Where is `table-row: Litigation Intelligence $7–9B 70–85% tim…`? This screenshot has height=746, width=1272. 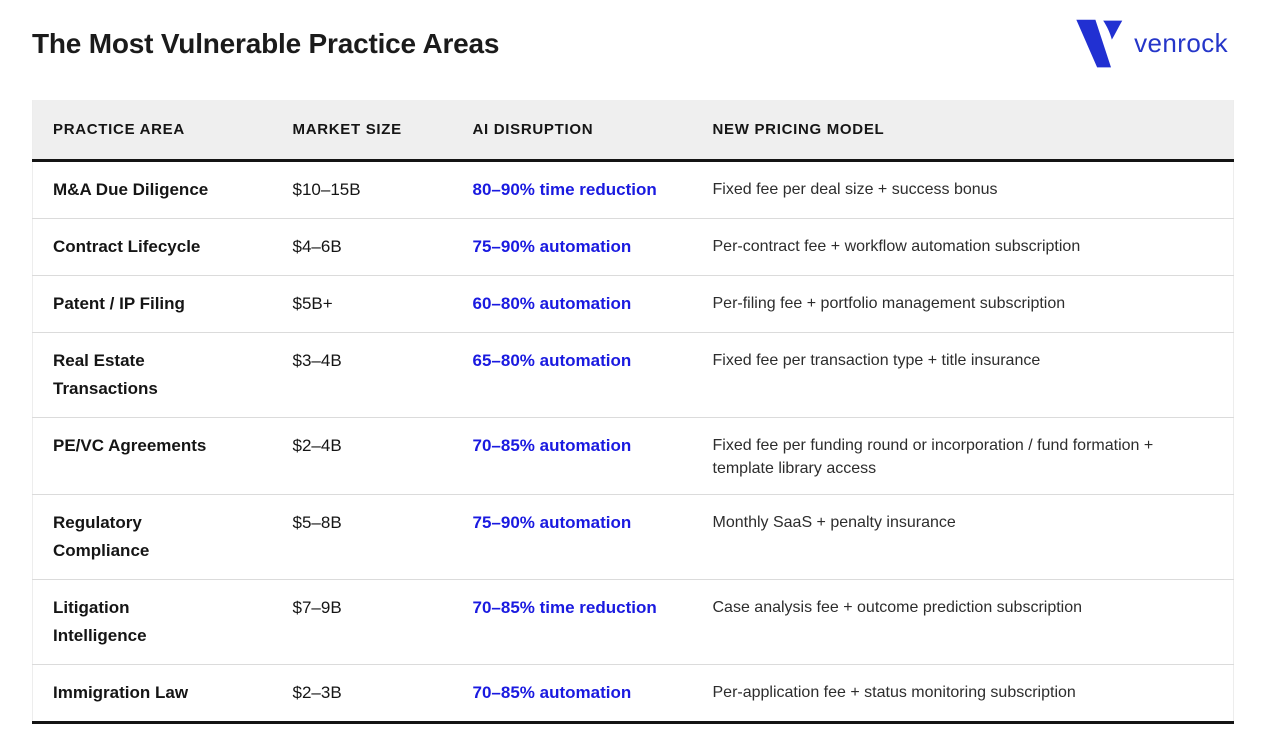 table-row: Litigation Intelligence $7–9B 70–85% tim… is located at coordinates (633, 622).